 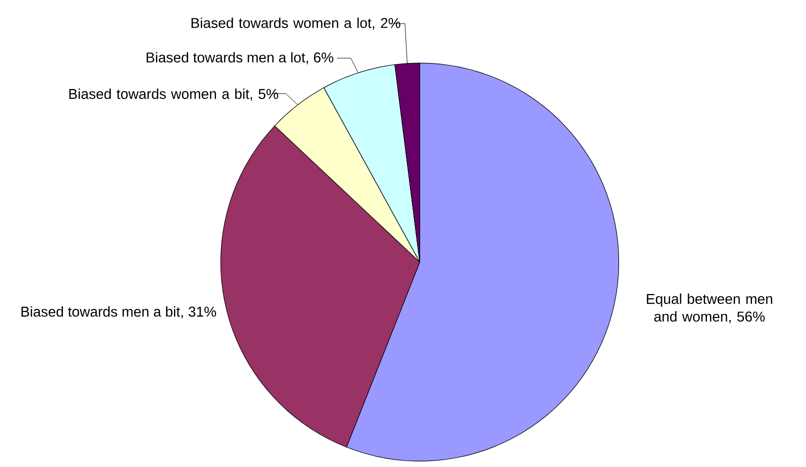 What do you see at coordinates (709, 308) in the screenshot?
I see `slice-label: Equal between men and women, 56%` at bounding box center [709, 308].